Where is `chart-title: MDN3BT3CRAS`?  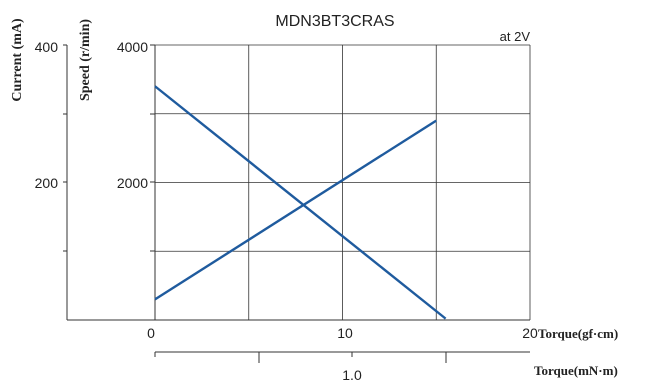
chart-title: MDN3BT3CRAS is located at coordinates (334, 21).